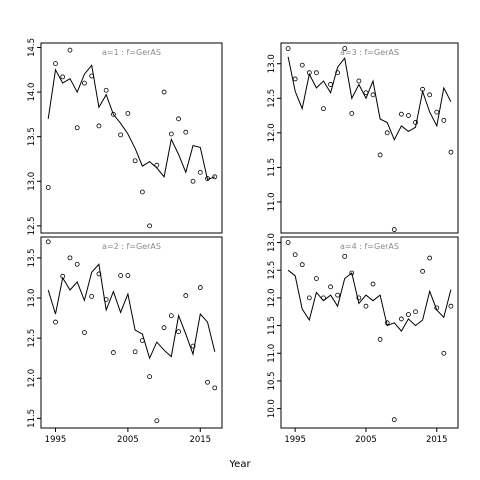 The width and height of the screenshot is (480, 480). I want to click on x-tick-label: 2005, so click(366, 440).